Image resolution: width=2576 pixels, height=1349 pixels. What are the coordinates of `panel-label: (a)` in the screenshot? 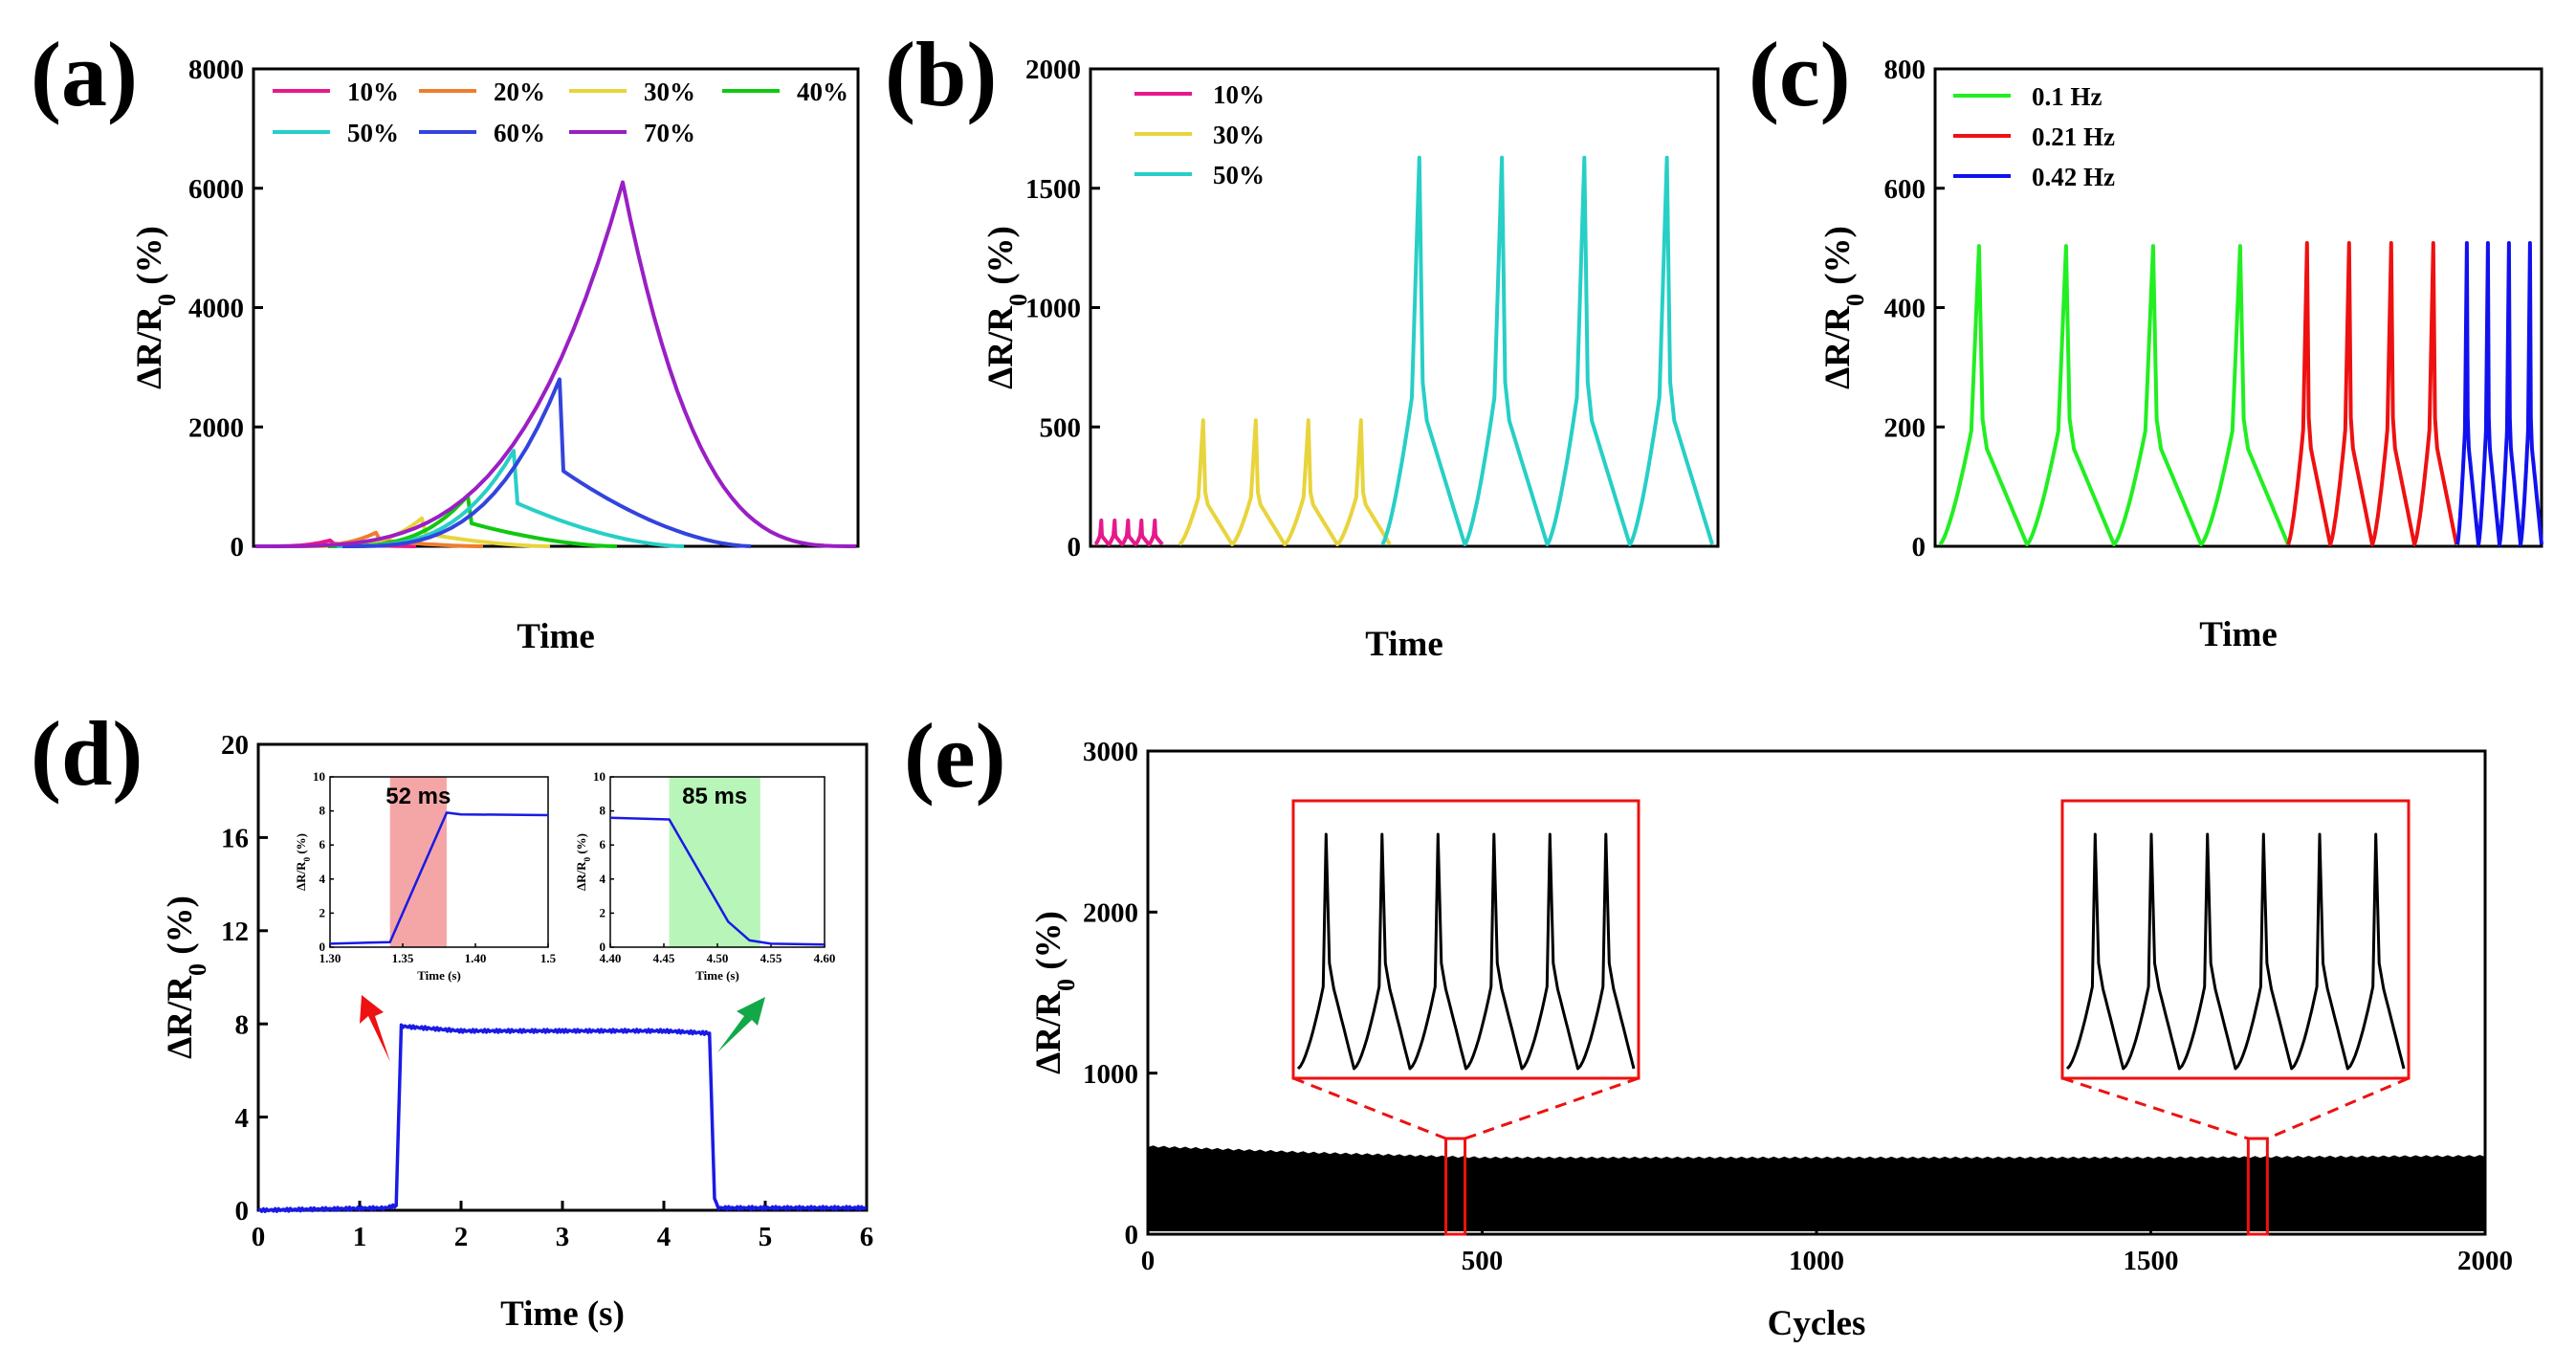 It's located at (85, 74).